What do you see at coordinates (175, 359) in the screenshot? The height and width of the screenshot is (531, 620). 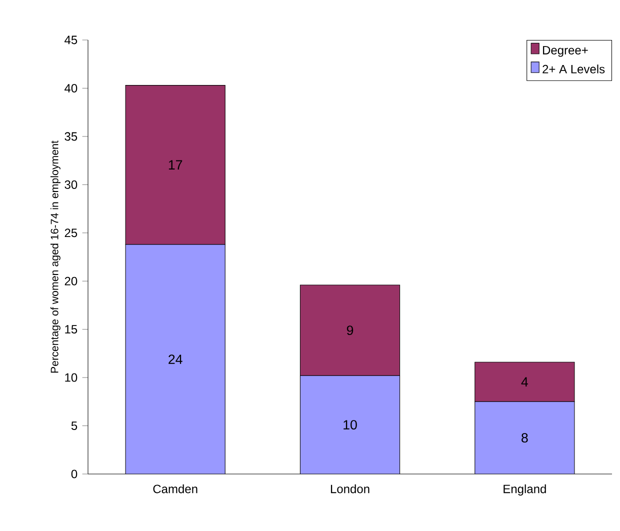 I see `data-label: 24` at bounding box center [175, 359].